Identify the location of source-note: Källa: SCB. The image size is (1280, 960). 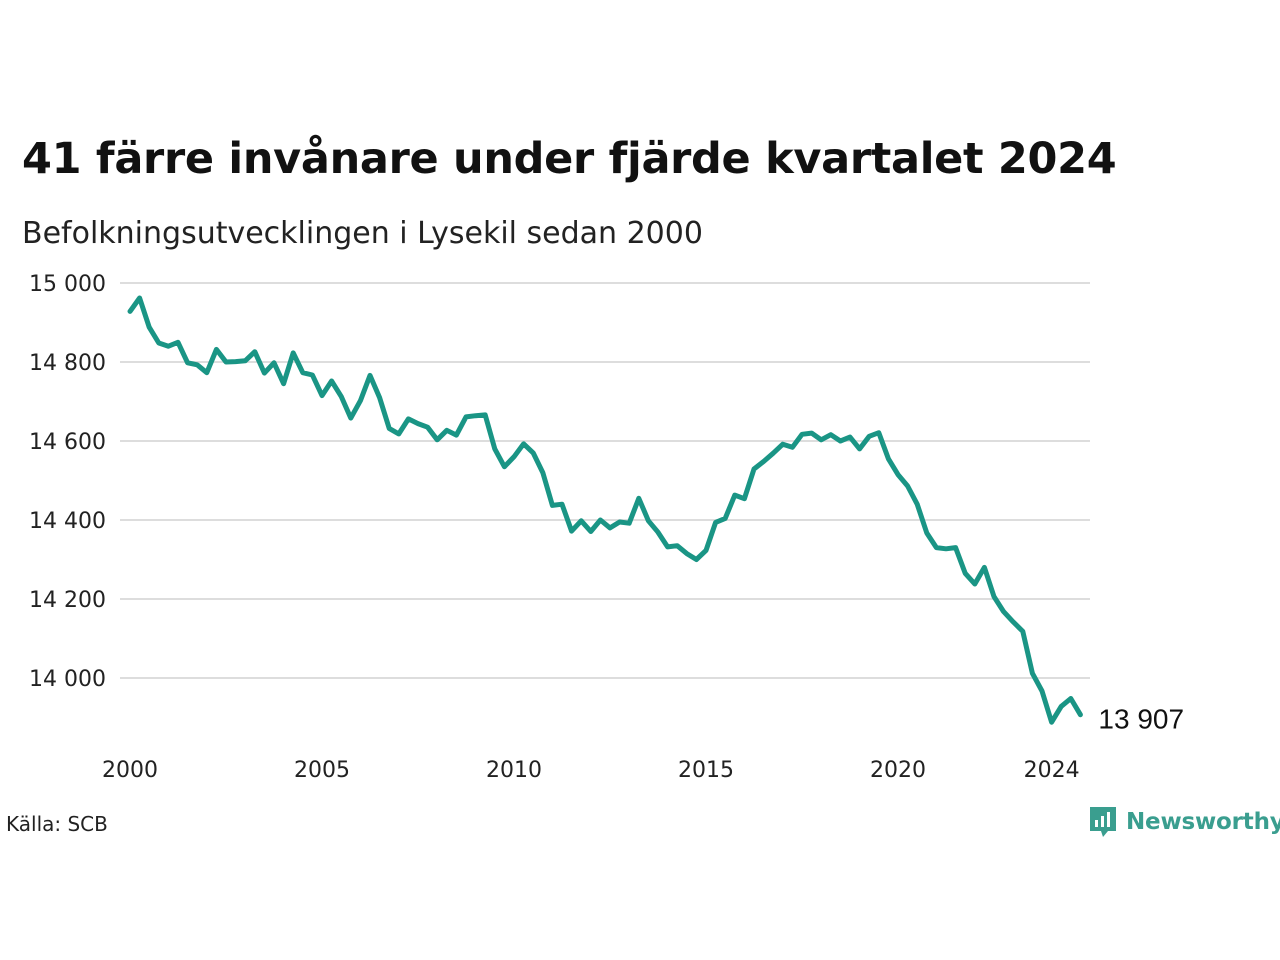
(57, 824).